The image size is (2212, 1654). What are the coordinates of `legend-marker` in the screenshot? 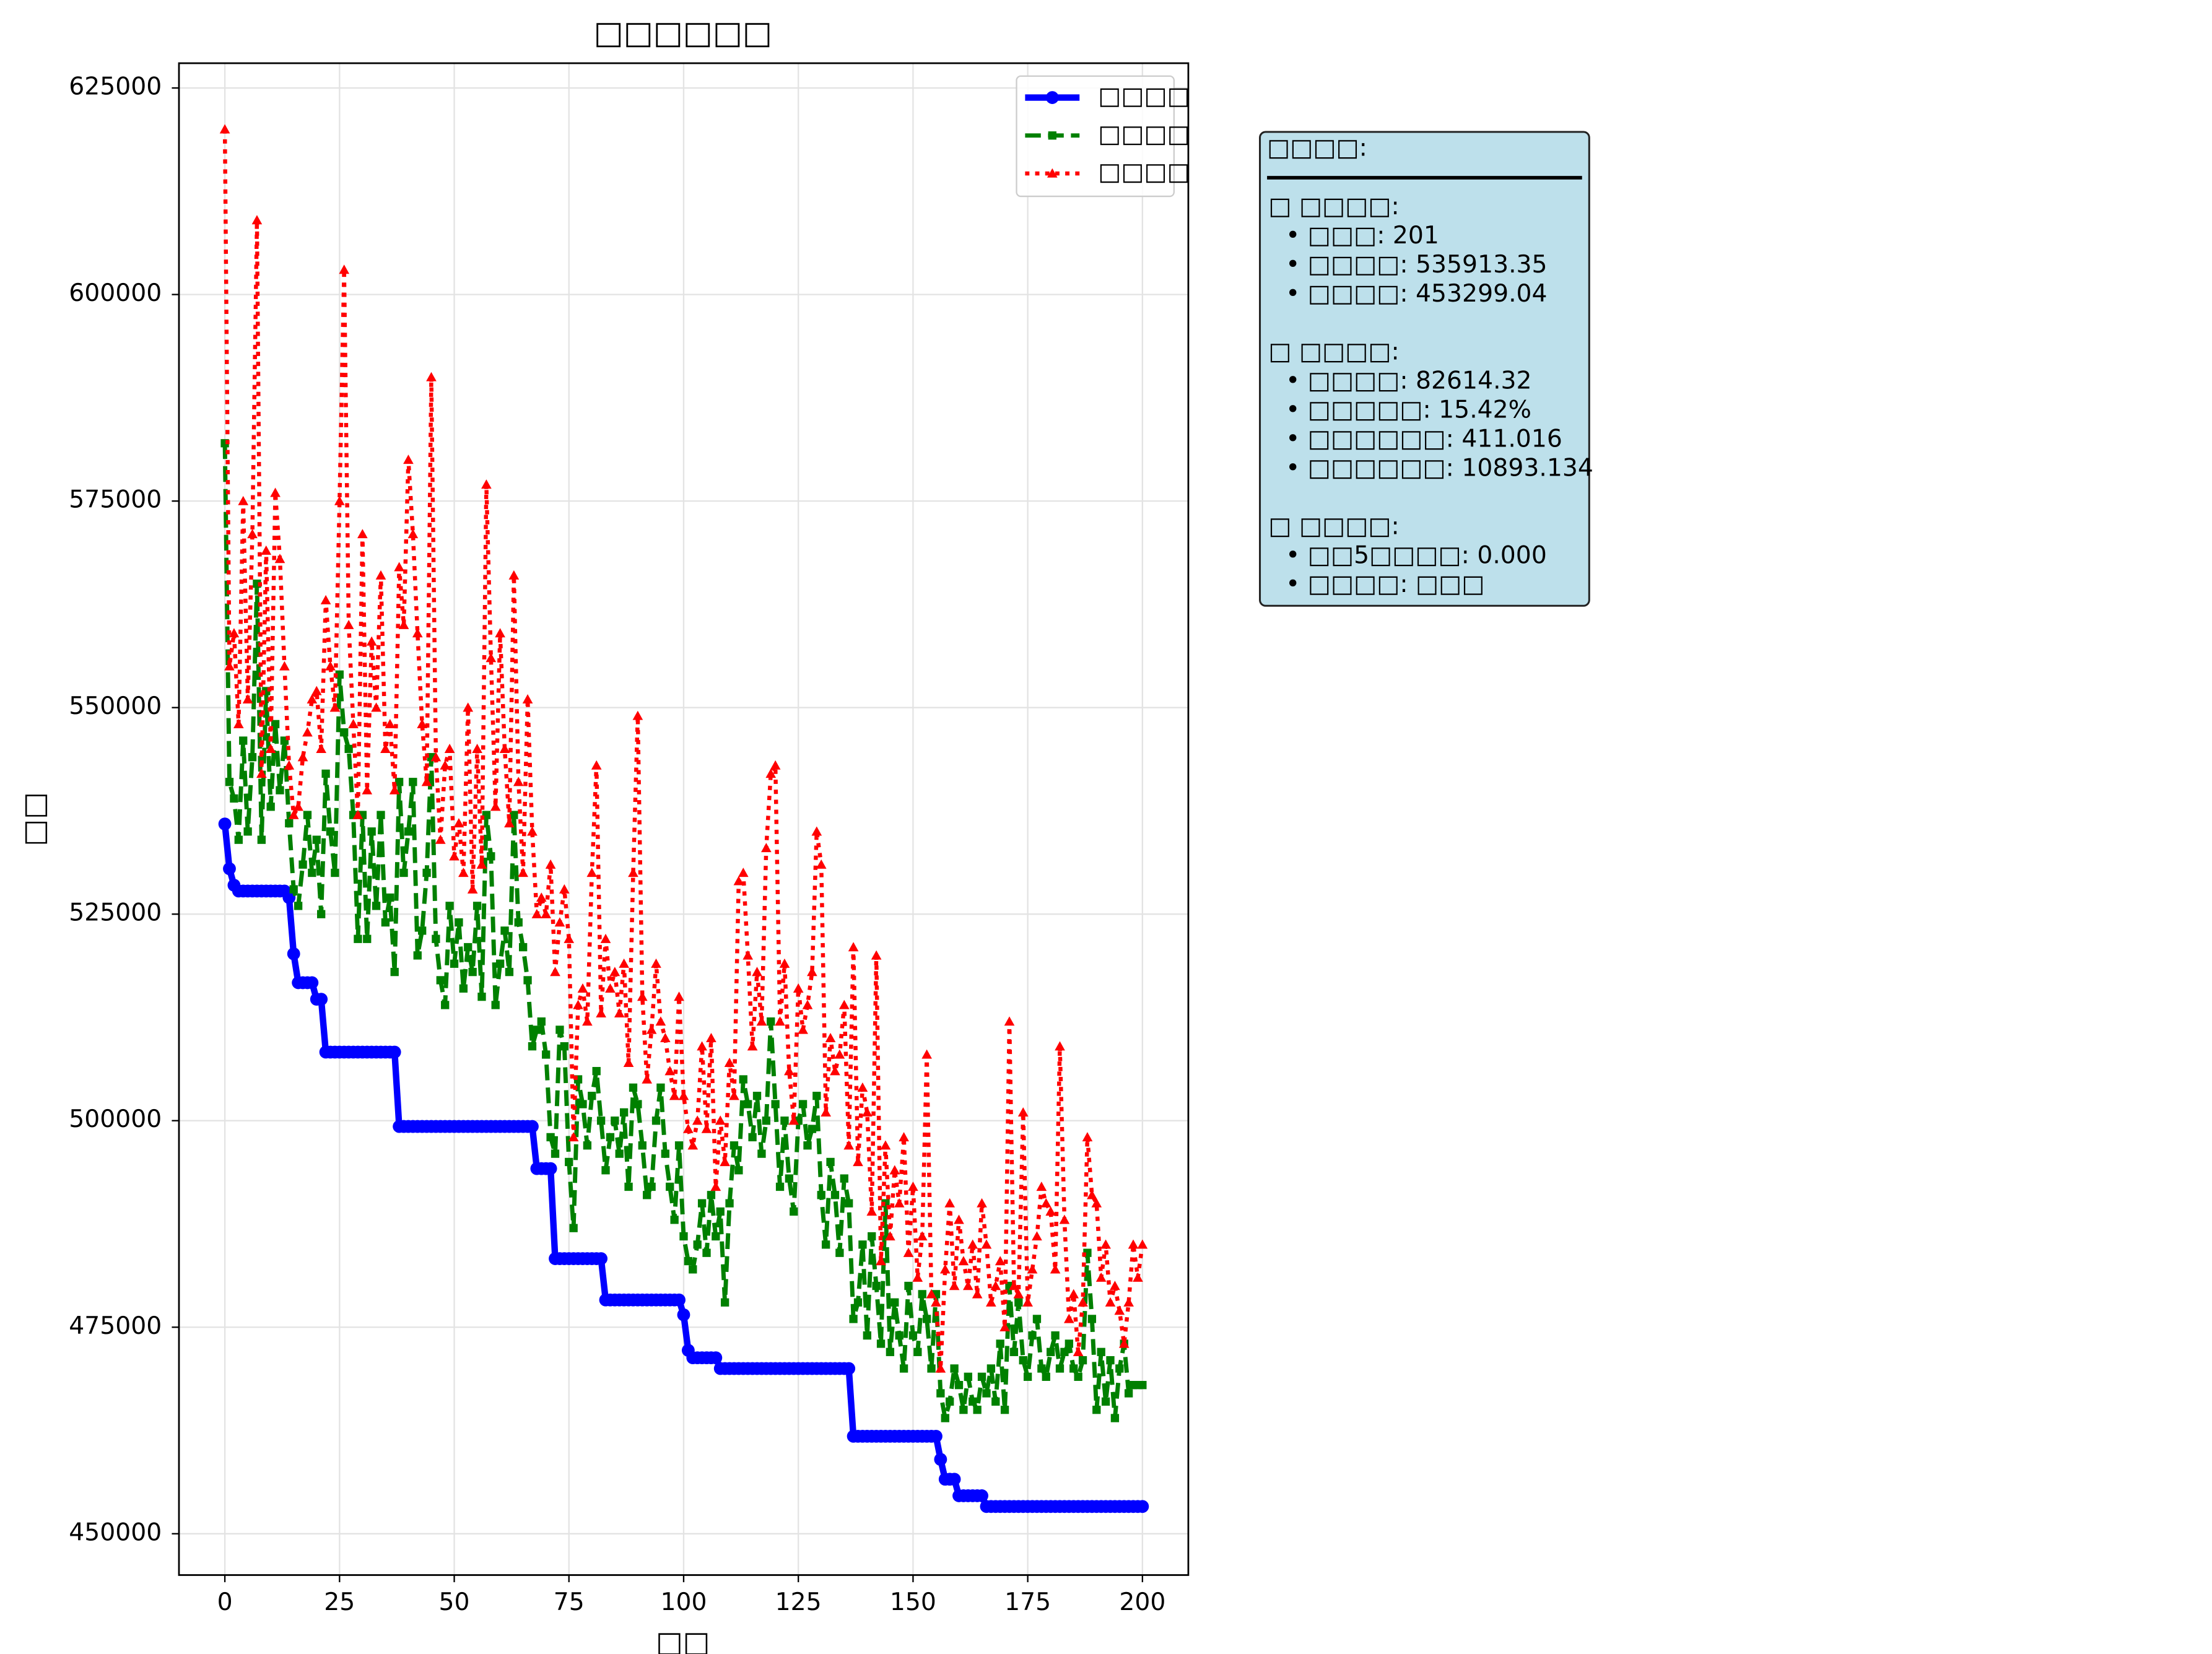 It's located at (1052, 97).